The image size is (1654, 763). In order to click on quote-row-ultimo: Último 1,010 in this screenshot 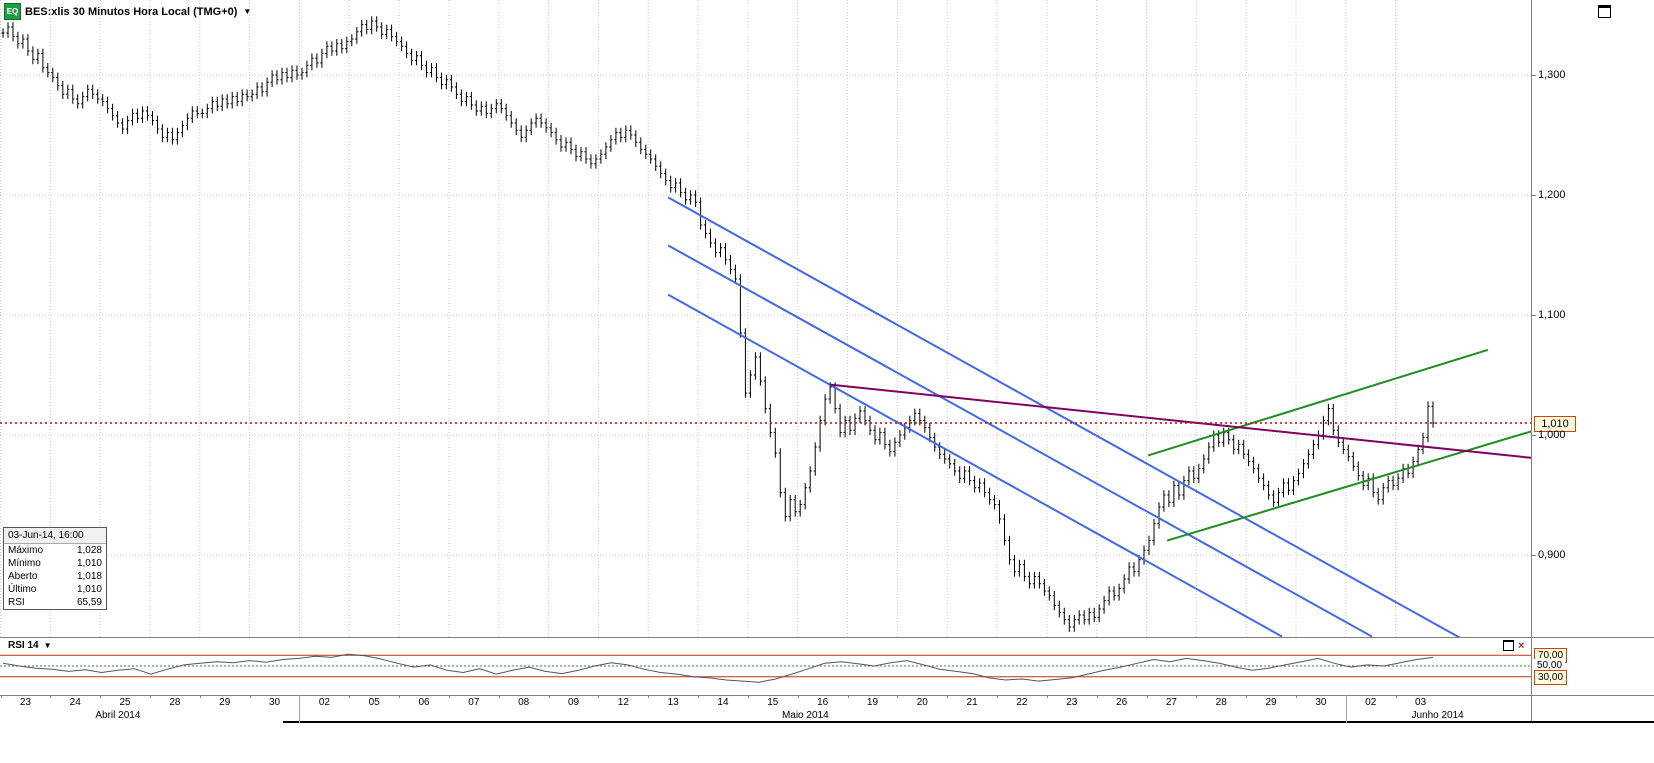, I will do `click(55, 589)`.